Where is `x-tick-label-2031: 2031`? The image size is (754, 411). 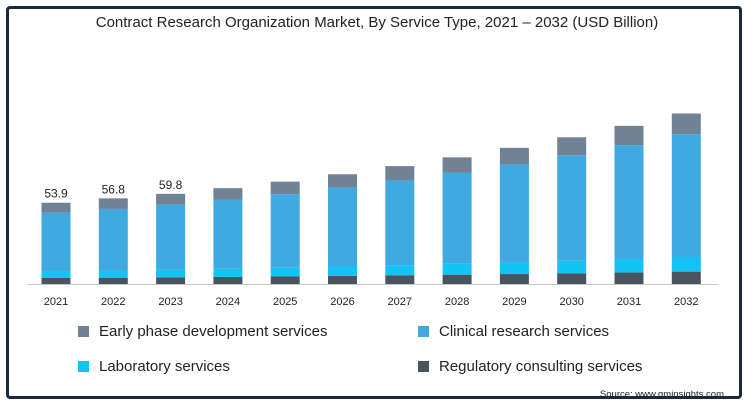
x-tick-label-2031: 2031 is located at coordinates (629, 302).